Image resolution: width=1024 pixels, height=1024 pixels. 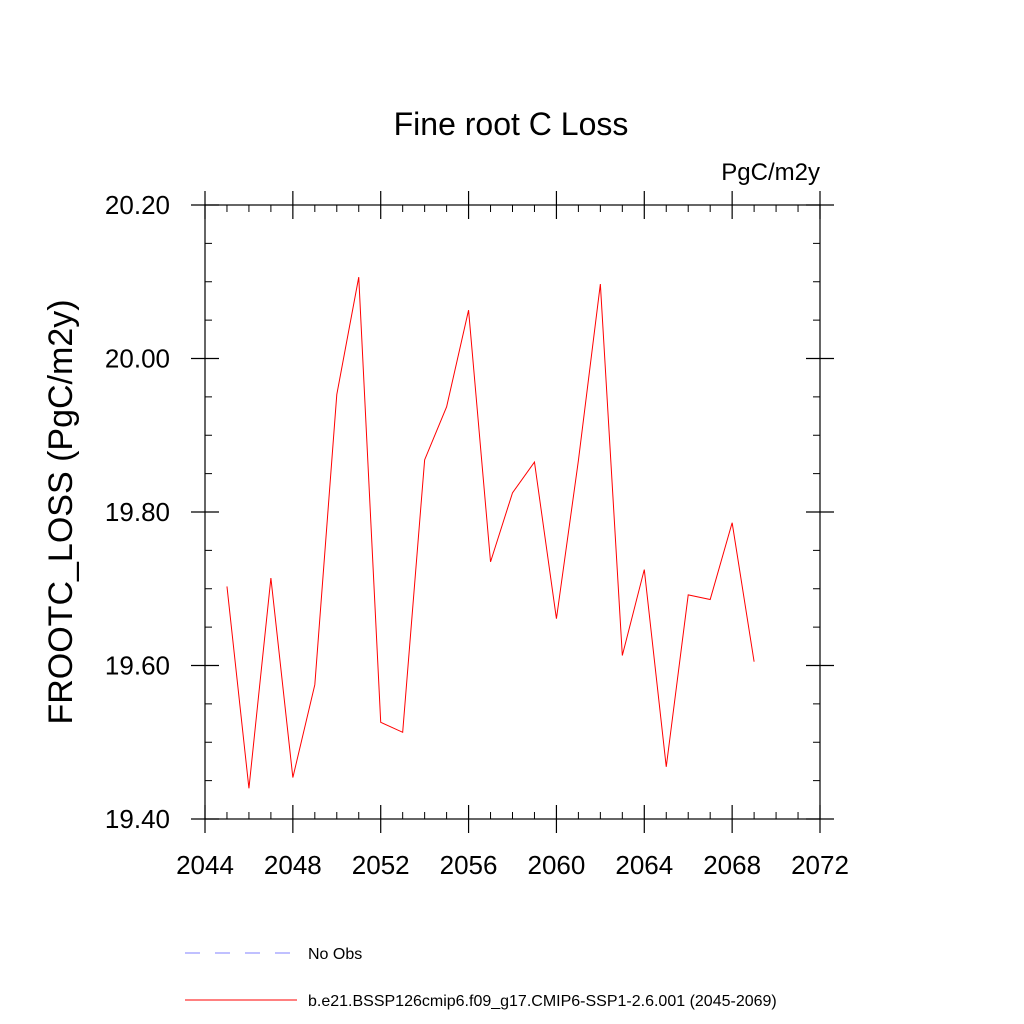 What do you see at coordinates (820, 865) in the screenshot?
I see `x-tick-label: 2072` at bounding box center [820, 865].